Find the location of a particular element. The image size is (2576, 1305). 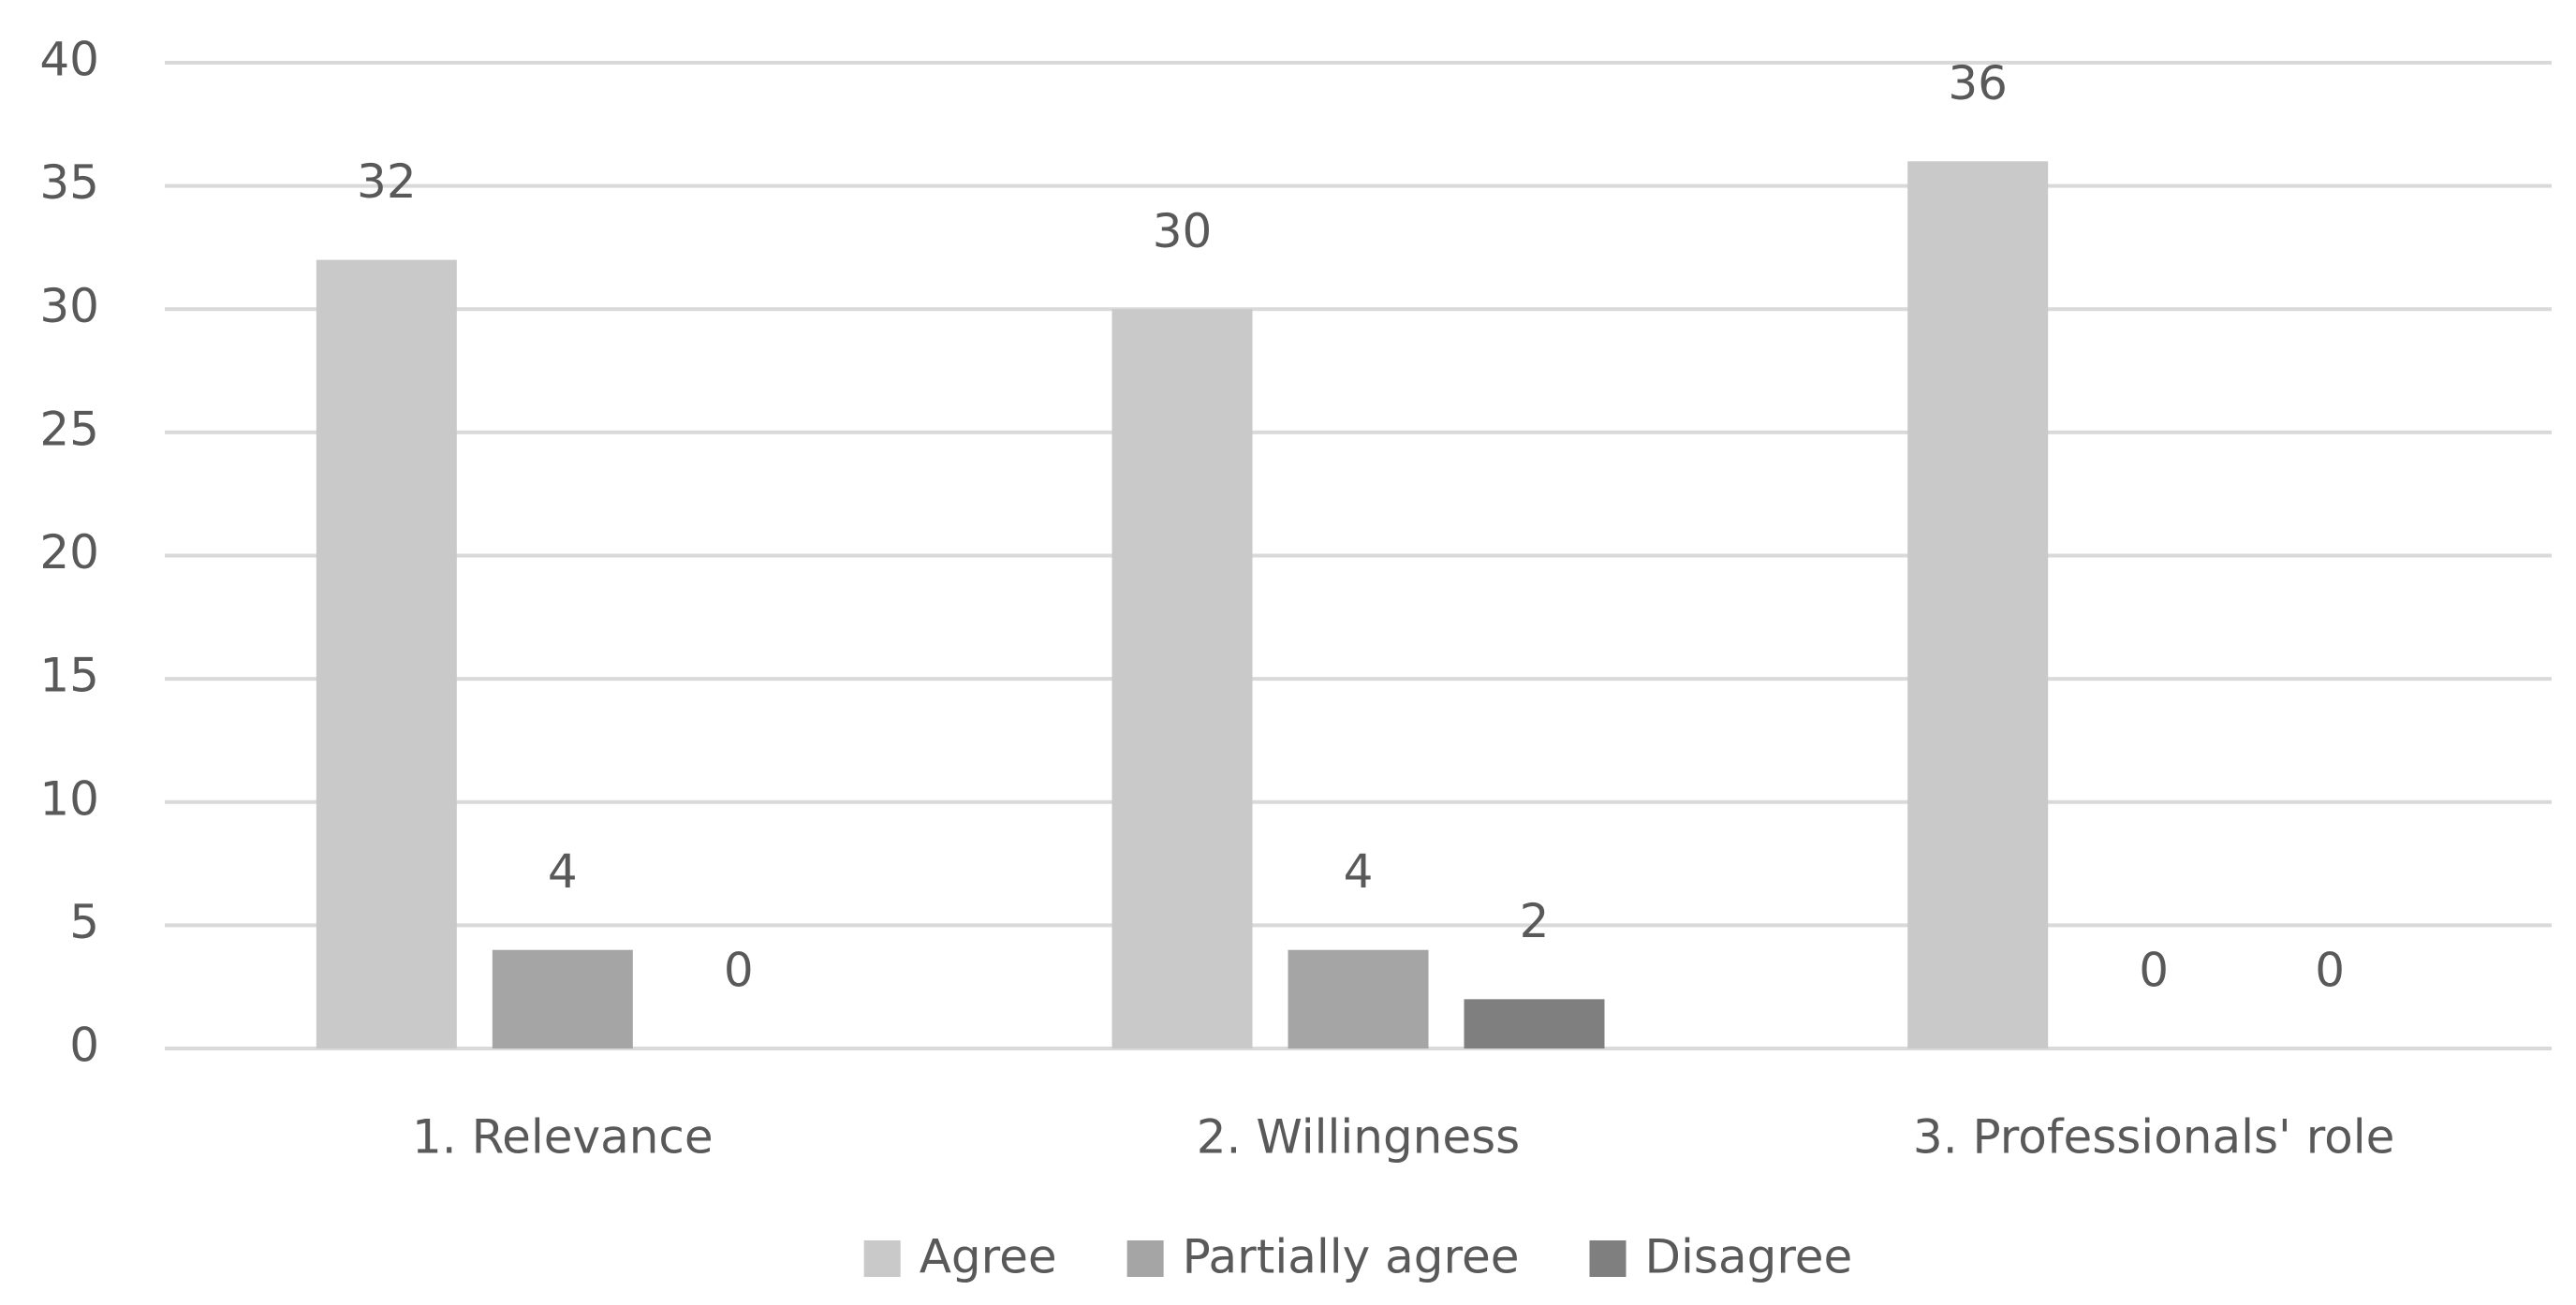

data-label: 36 is located at coordinates (1978, 83).